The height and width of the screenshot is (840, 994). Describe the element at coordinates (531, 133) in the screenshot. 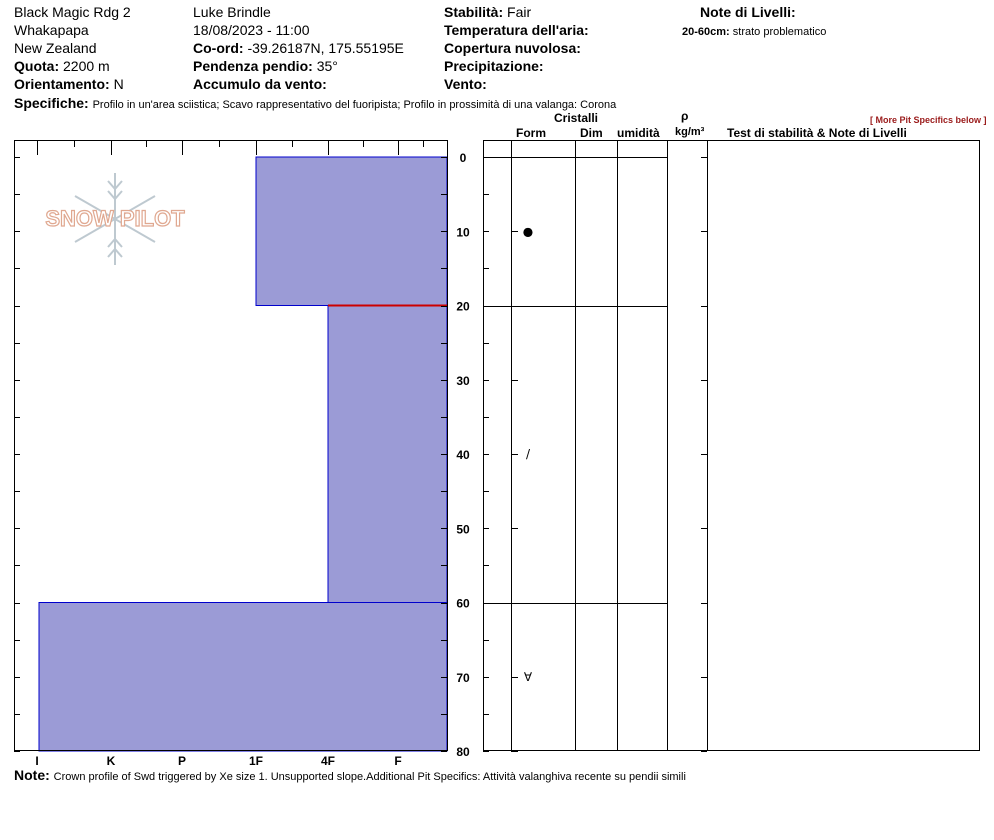

I see `form-header: Form` at that location.